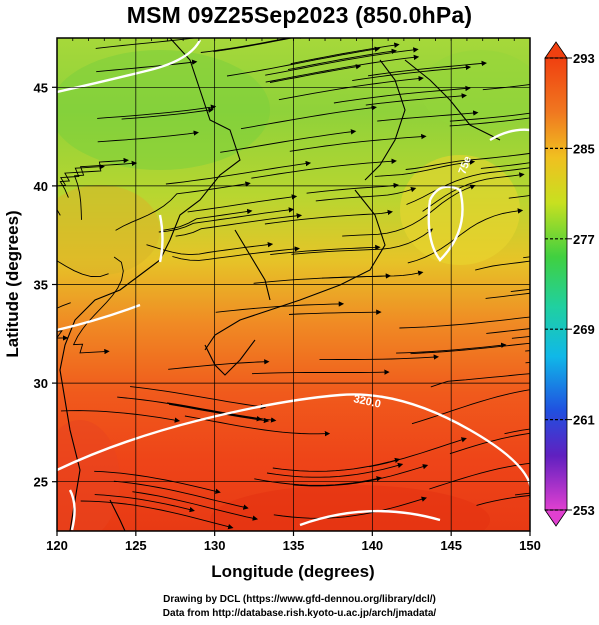 The image size is (599, 625). What do you see at coordinates (294, 545) in the screenshot?
I see `x-tick-label: 135` at bounding box center [294, 545].